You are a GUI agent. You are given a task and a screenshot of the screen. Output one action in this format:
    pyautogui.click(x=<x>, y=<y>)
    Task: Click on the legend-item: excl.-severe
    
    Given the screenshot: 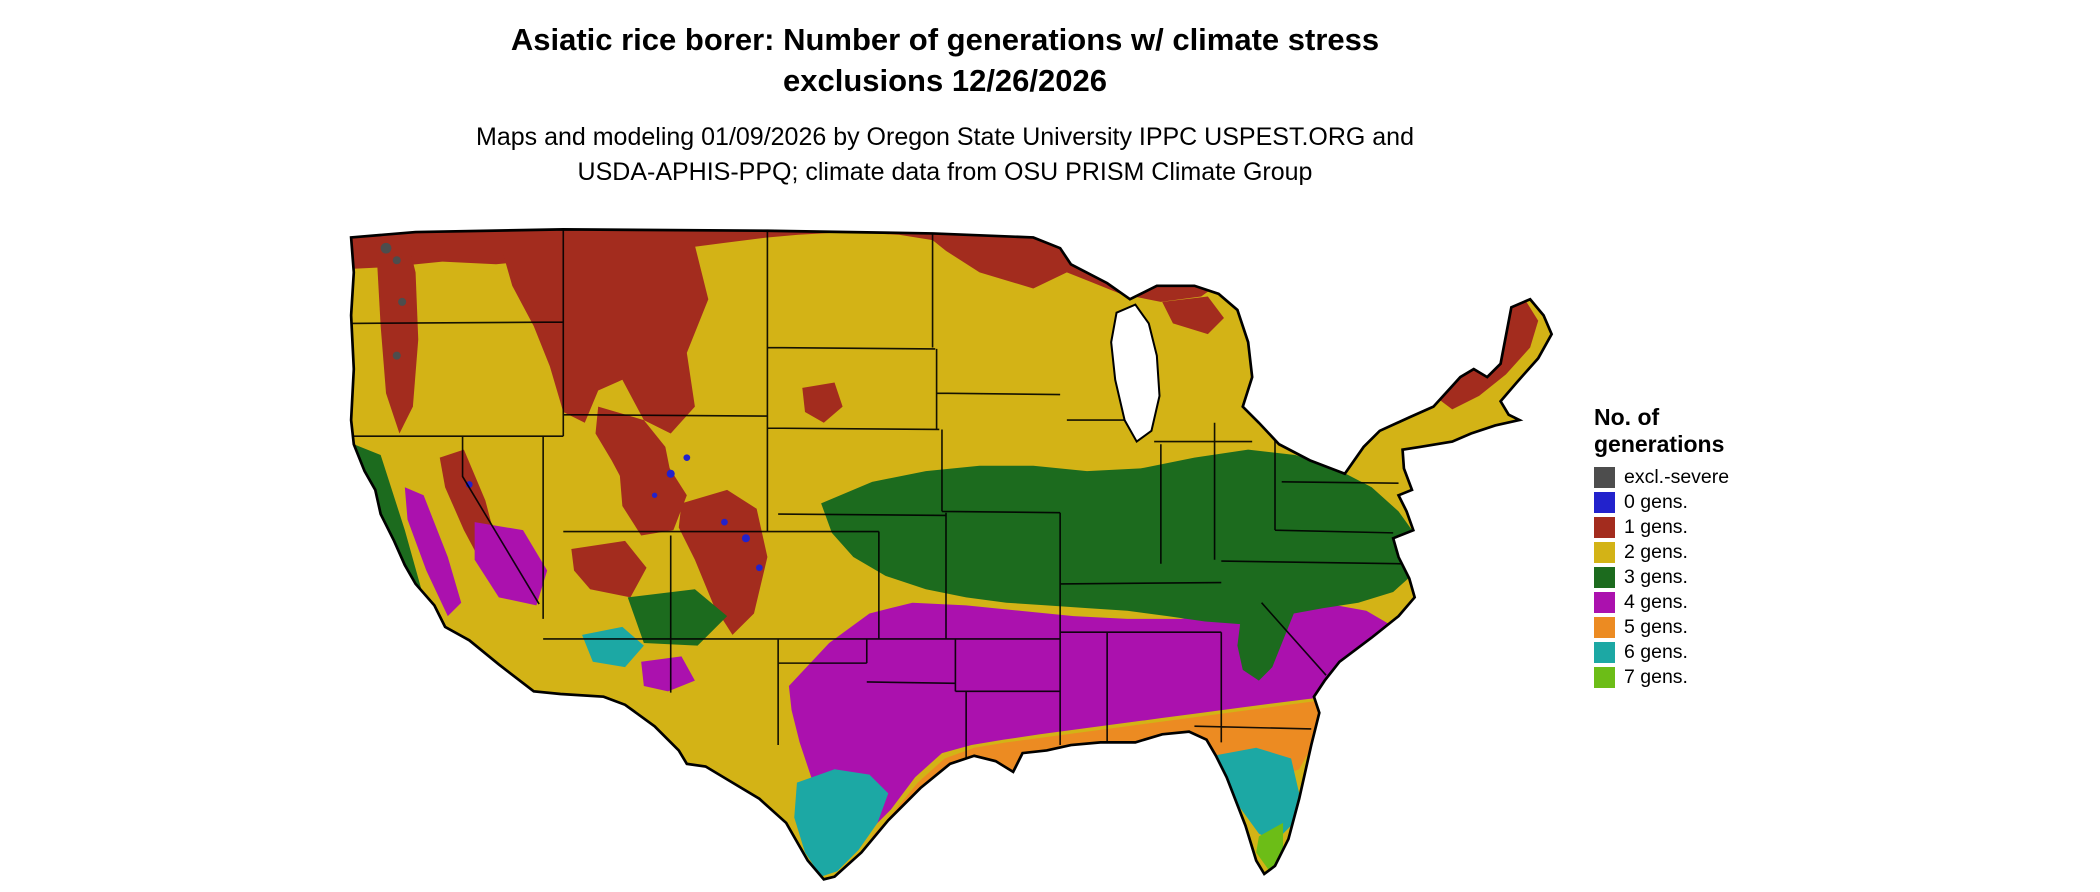 What is the action you would take?
    pyautogui.click(x=1709, y=477)
    